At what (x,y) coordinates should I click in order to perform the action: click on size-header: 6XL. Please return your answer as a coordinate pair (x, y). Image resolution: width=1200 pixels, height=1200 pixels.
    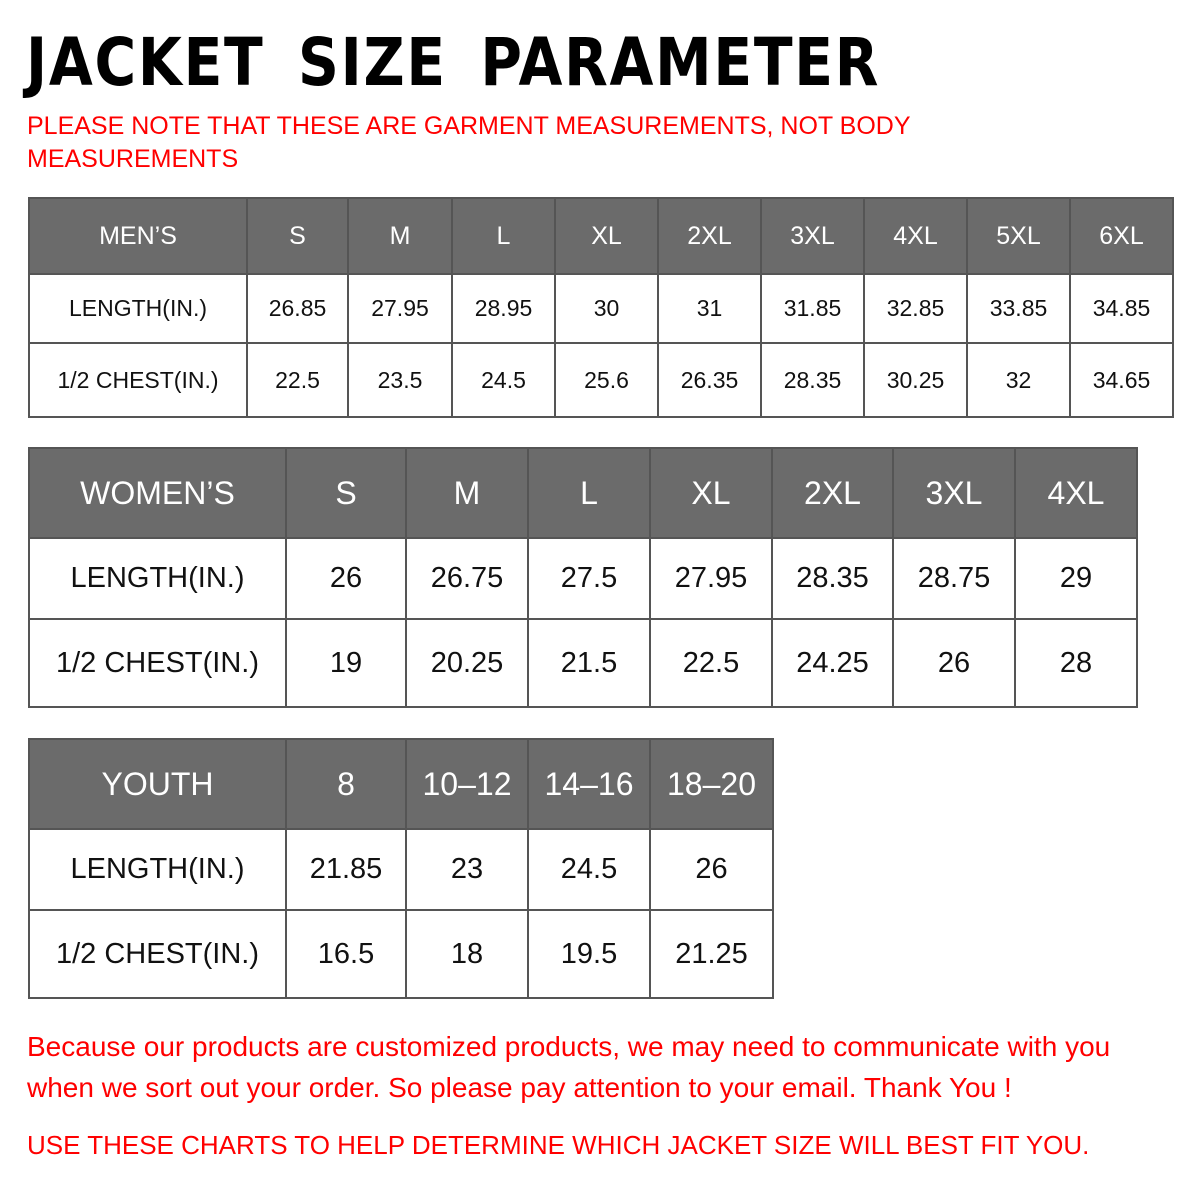
    Looking at the image, I should click on (1121, 236).